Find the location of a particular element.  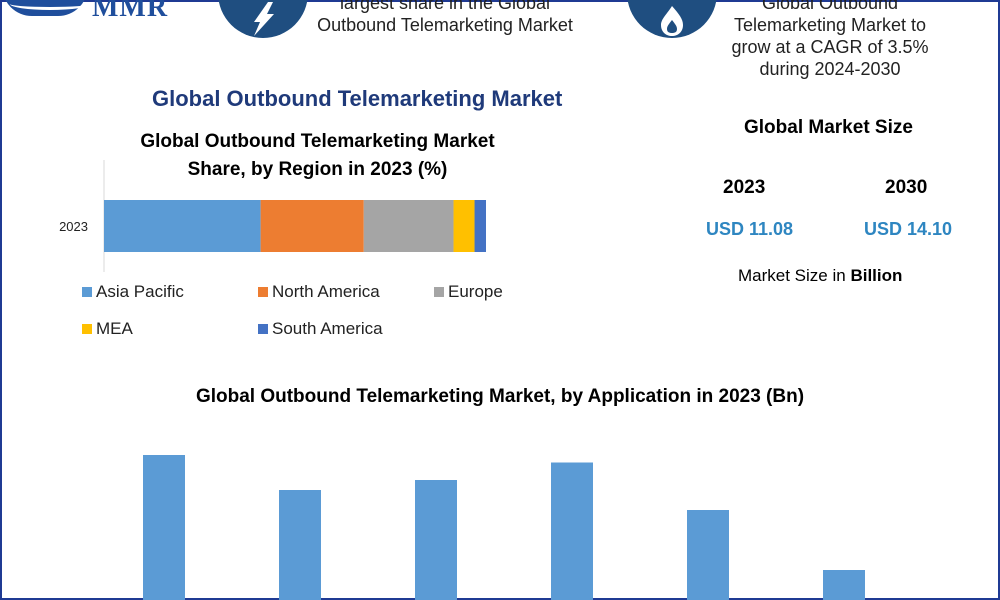

top-caption-cagr-line1: Global Outbound is located at coordinates (830, 6).